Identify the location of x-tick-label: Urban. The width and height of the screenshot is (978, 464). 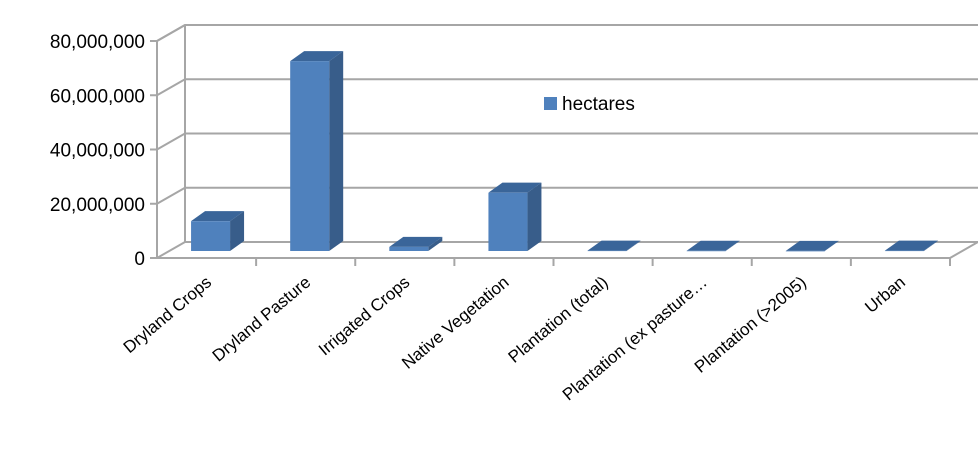
(885, 295).